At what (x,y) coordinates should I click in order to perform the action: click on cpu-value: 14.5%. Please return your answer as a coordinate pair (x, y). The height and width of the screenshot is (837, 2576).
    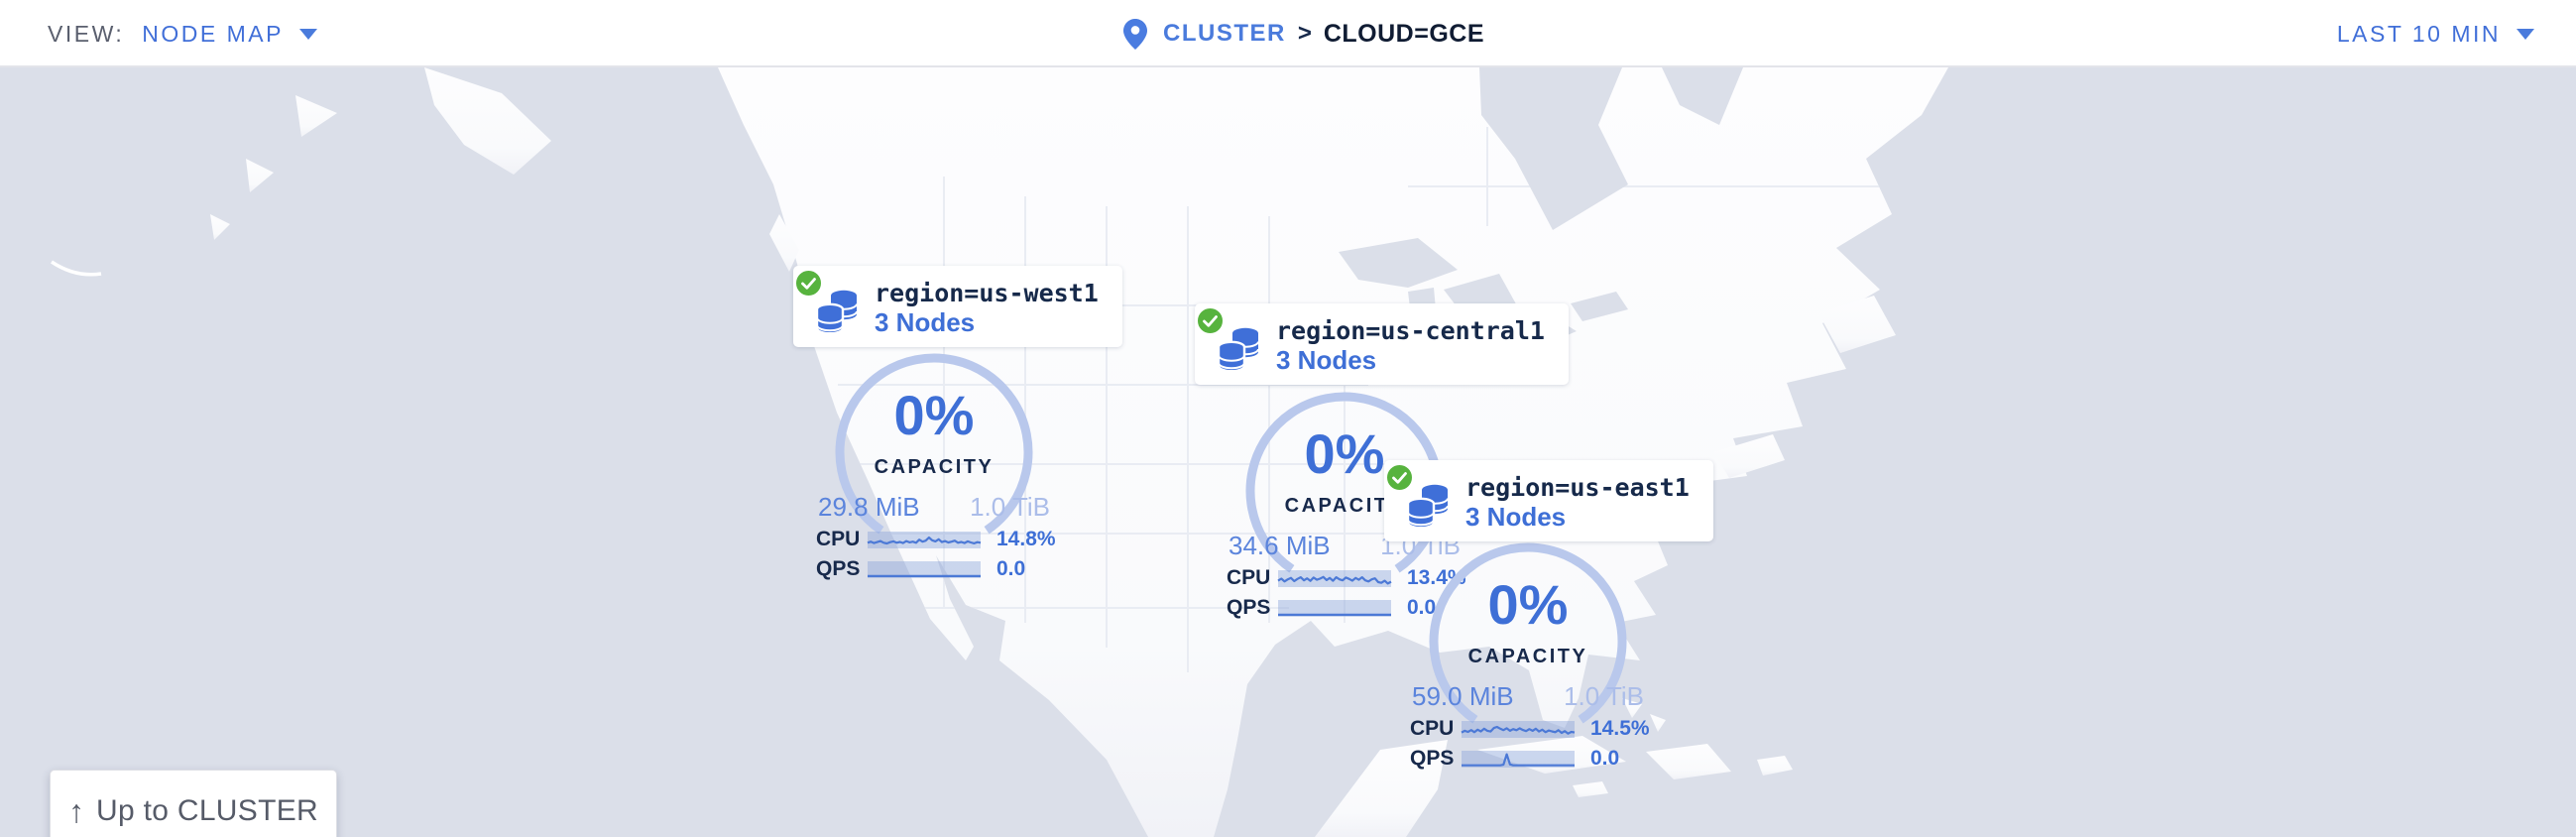
    Looking at the image, I should click on (1620, 728).